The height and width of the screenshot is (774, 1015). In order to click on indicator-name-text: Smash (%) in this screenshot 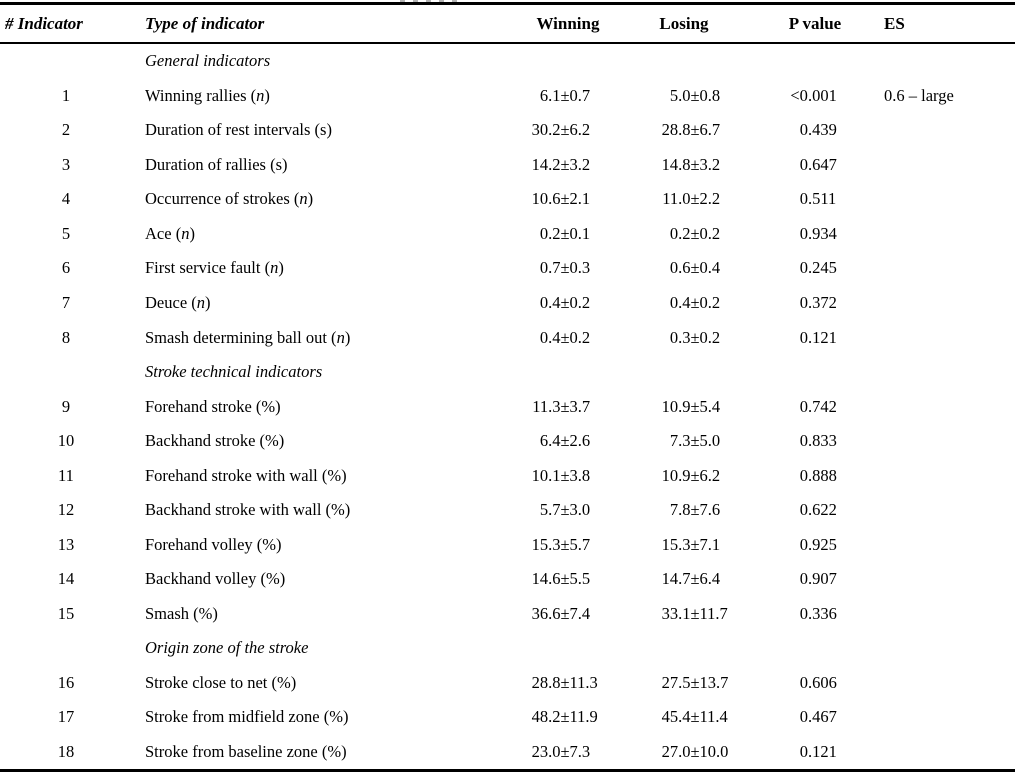, I will do `click(181, 613)`.